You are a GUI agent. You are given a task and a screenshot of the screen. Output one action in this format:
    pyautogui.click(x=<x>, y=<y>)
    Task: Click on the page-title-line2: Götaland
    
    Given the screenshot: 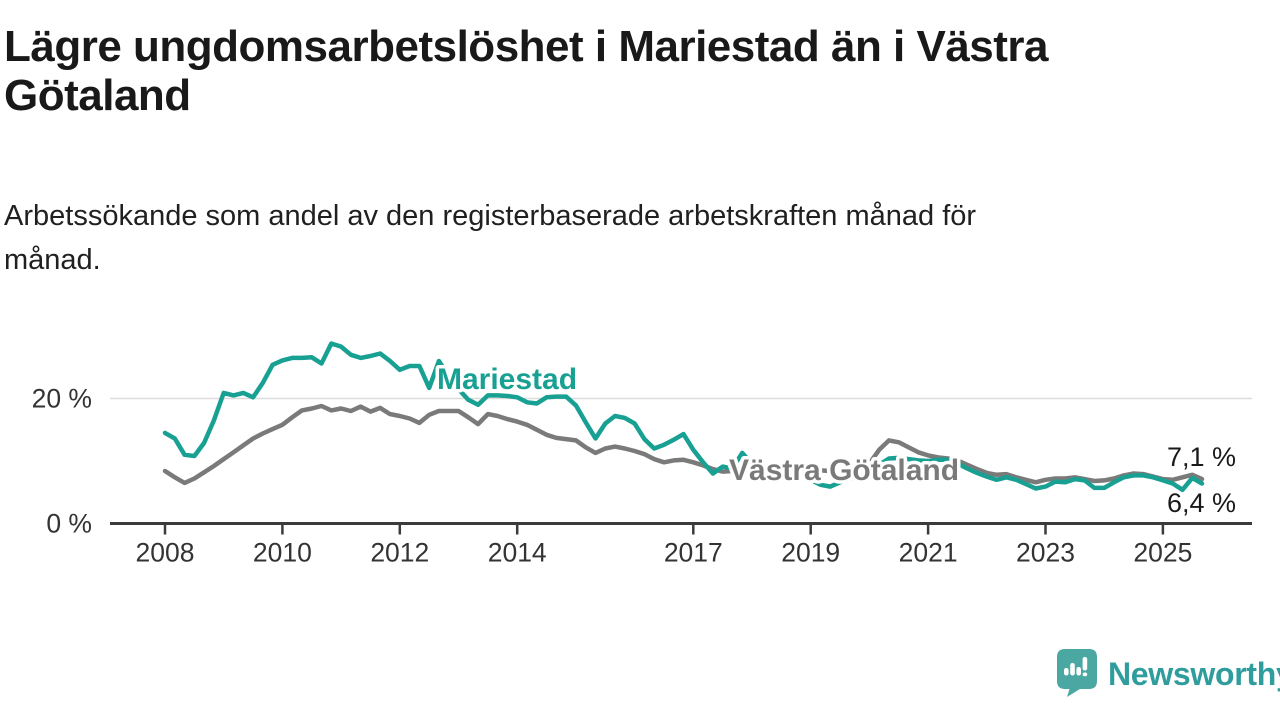 What is the action you would take?
    pyautogui.click(x=97, y=95)
    